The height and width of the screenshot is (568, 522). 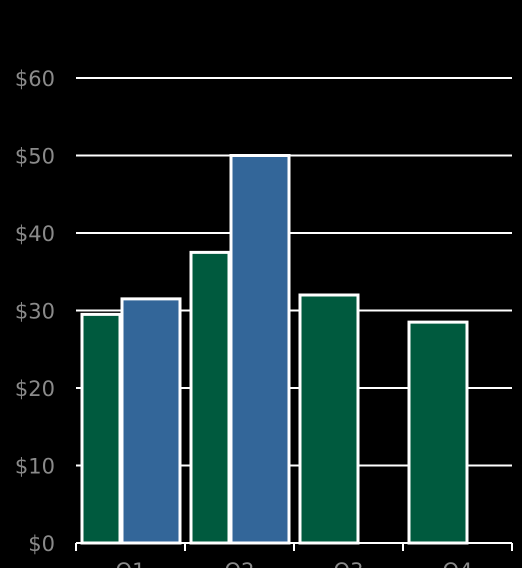 What do you see at coordinates (458, 563) in the screenshot?
I see `x-tick-label: Q4` at bounding box center [458, 563].